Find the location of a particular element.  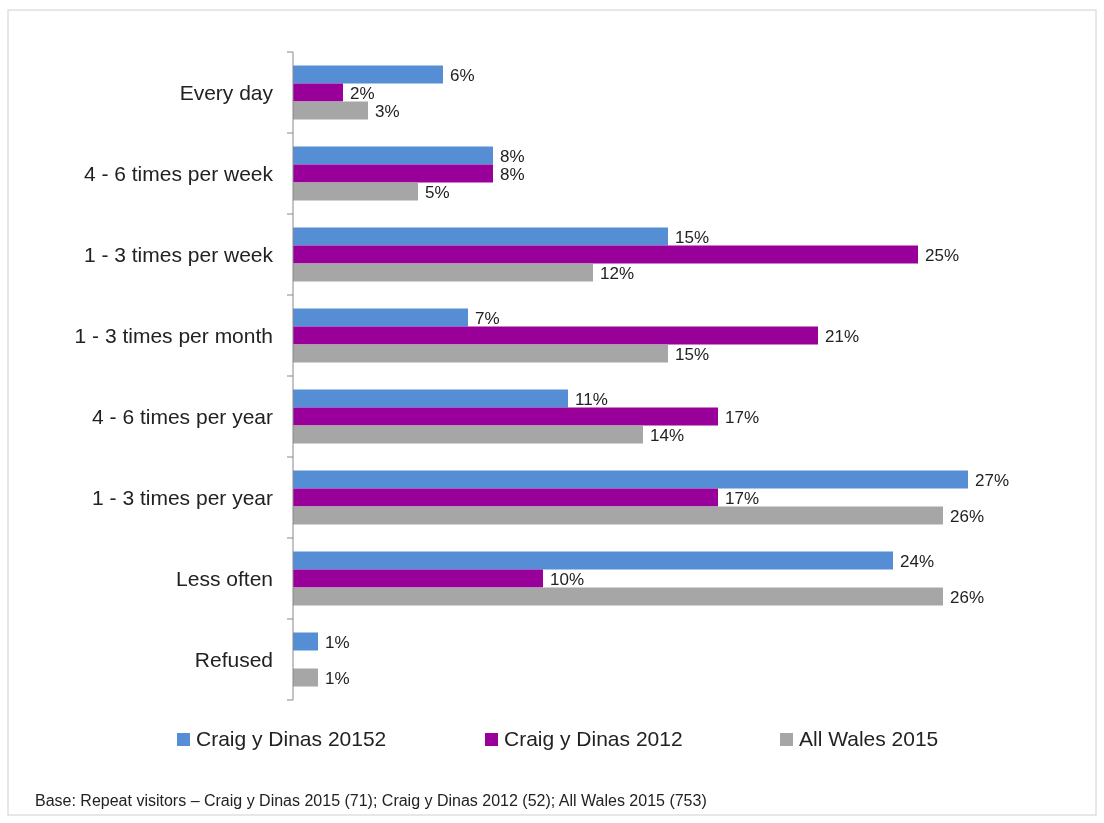

data-label: 7% is located at coordinates (487, 318).